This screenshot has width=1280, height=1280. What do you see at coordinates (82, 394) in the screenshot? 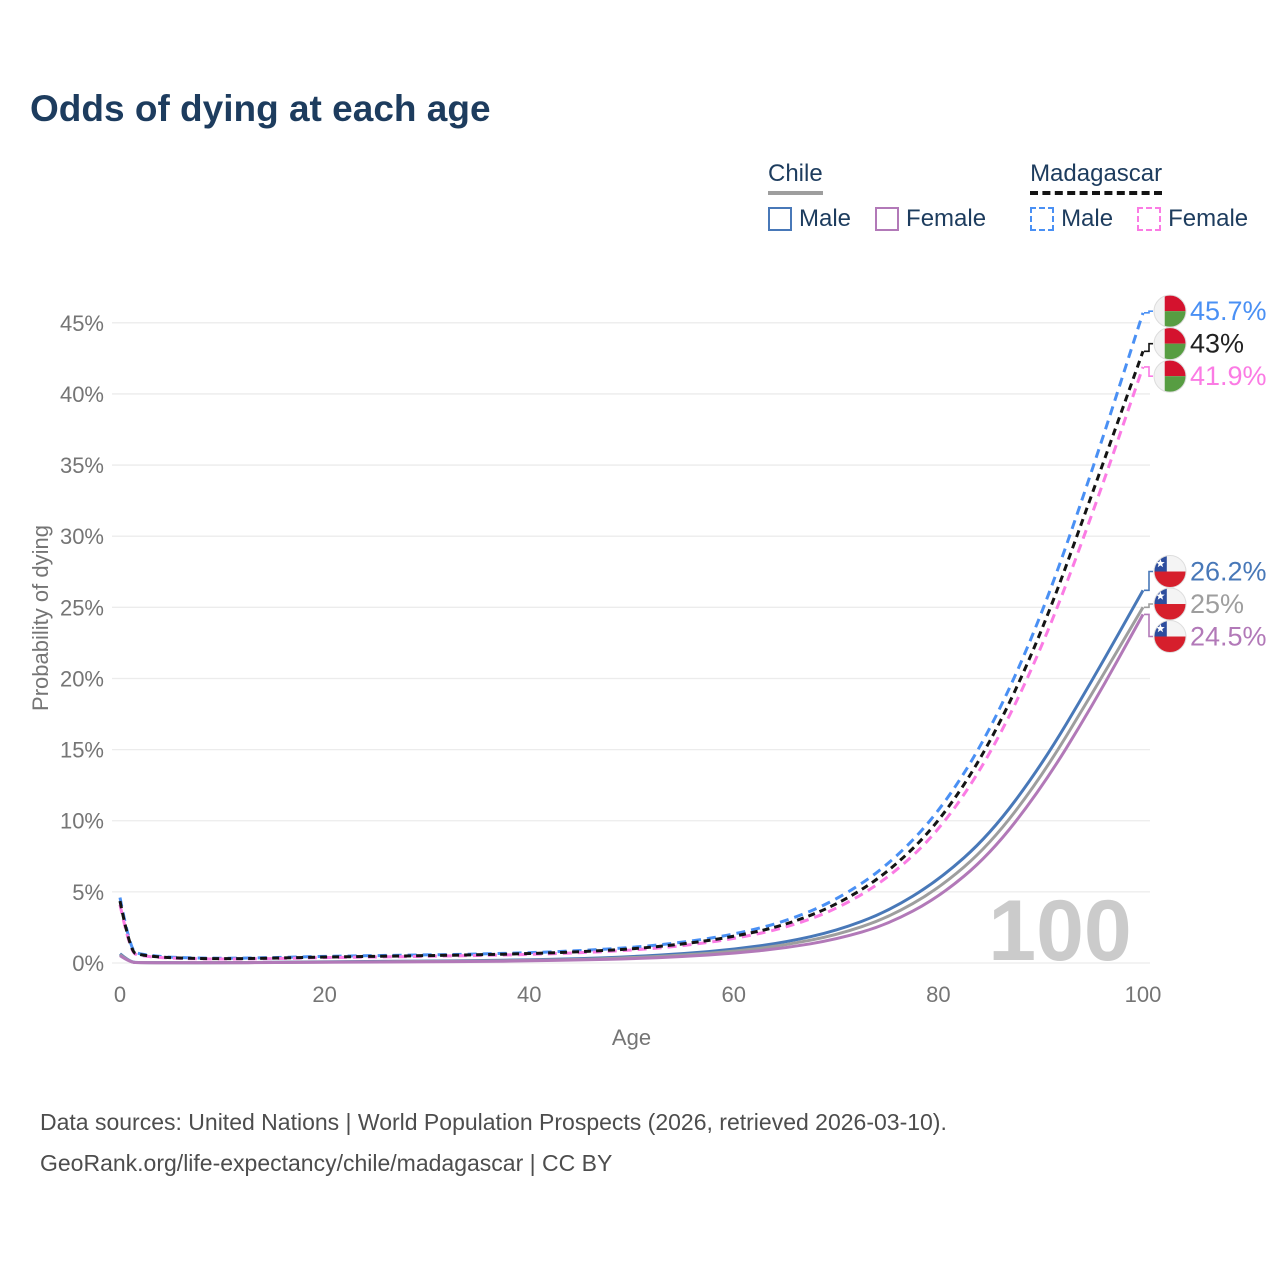
I see `y-tick-label: 40%` at bounding box center [82, 394].